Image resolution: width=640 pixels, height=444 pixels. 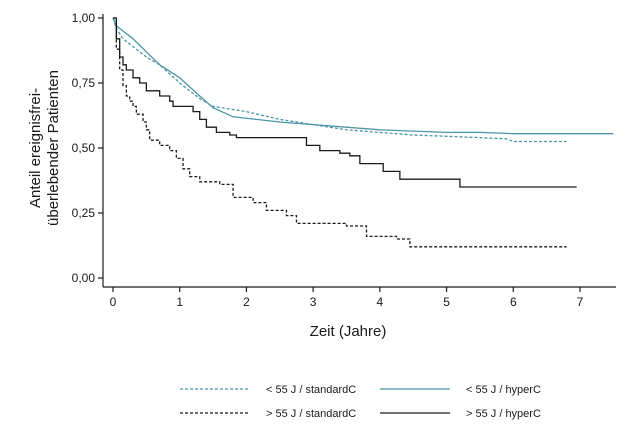 I want to click on x-tick-label: 4, so click(x=380, y=302).